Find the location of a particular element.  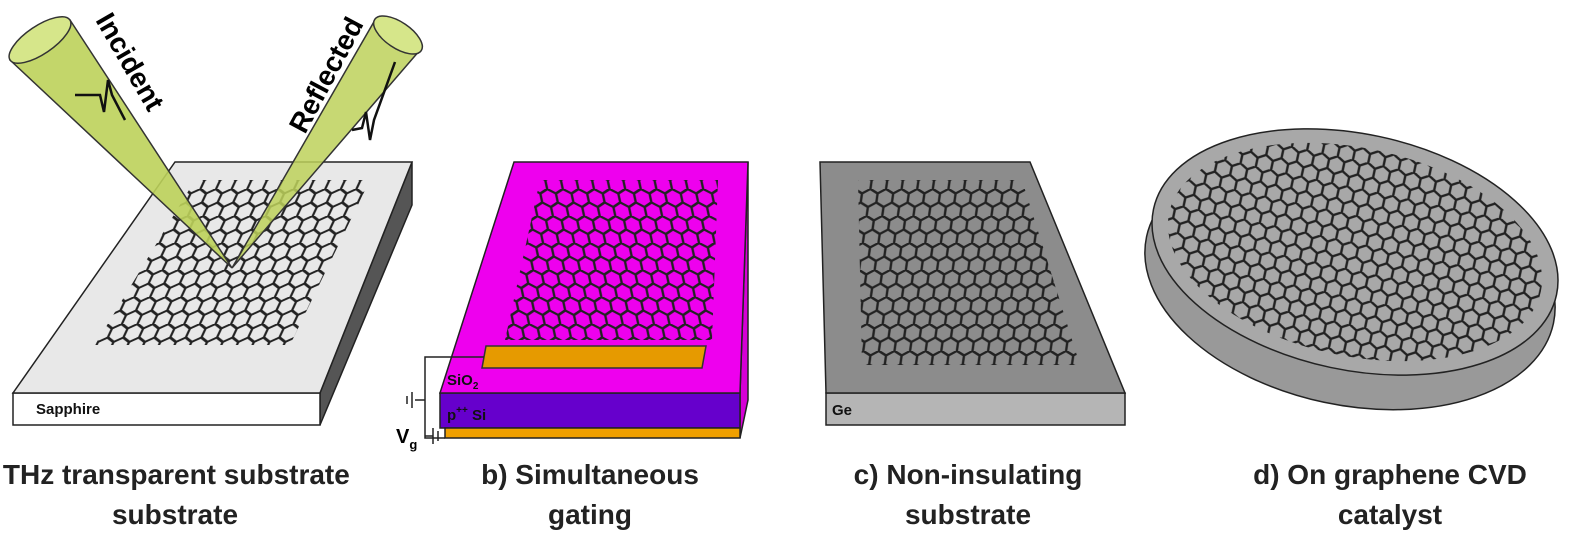

si-label: p++ Si is located at coordinates (466, 414).